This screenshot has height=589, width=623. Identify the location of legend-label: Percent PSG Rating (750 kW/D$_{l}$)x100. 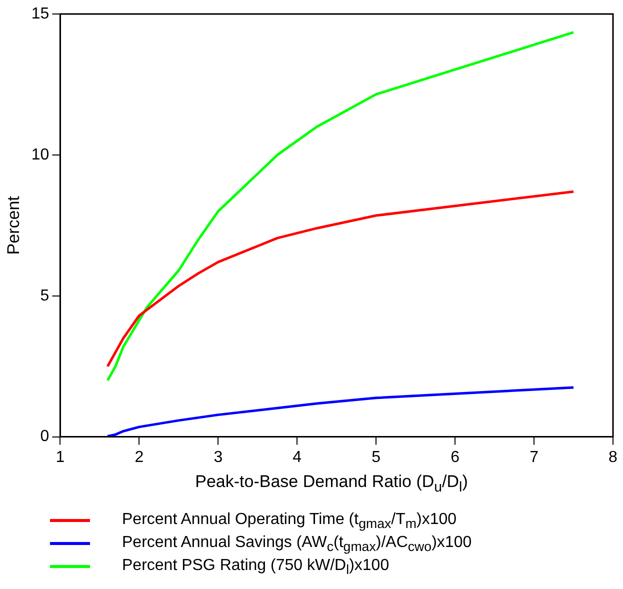
(256, 566).